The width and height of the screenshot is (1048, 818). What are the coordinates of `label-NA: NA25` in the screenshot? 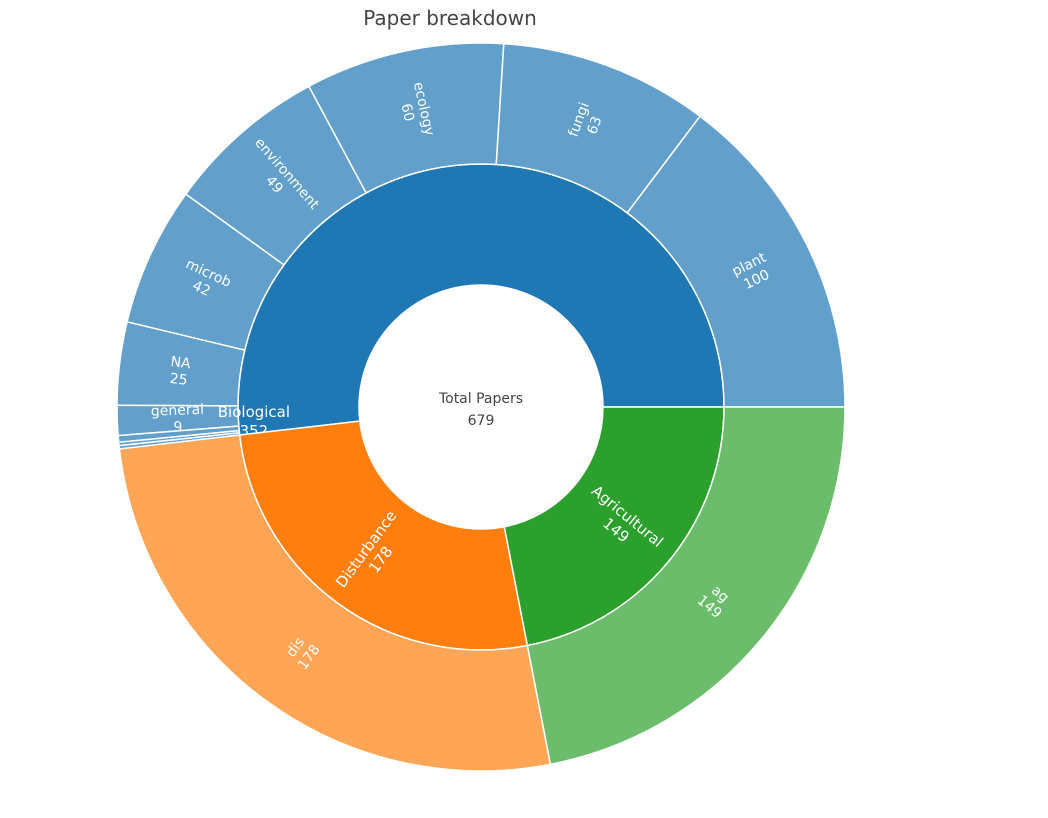 It's located at (180, 371).